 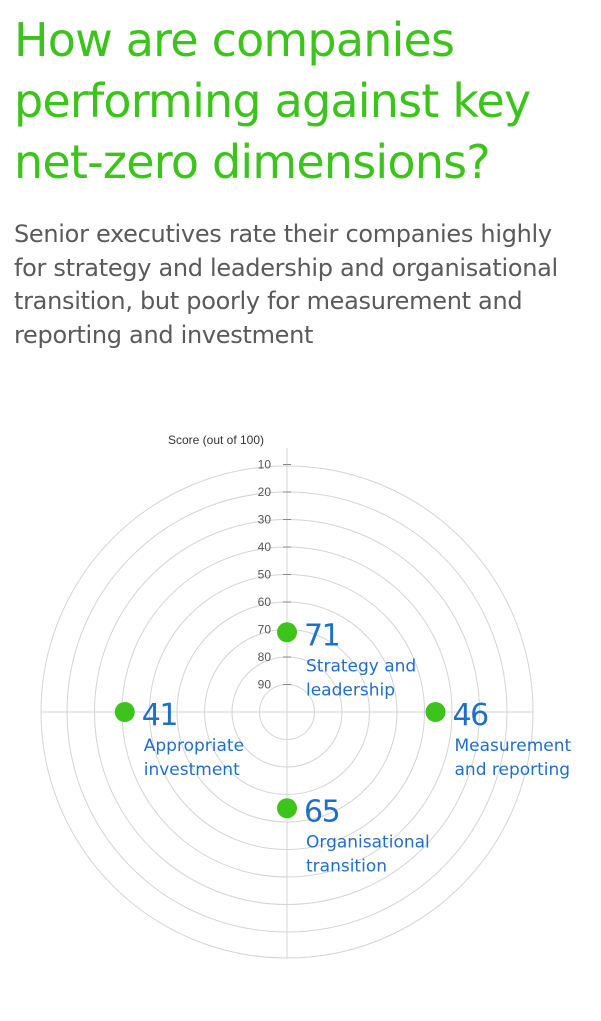 What do you see at coordinates (265, 685) in the screenshot?
I see `ring-tick-label: 90` at bounding box center [265, 685].